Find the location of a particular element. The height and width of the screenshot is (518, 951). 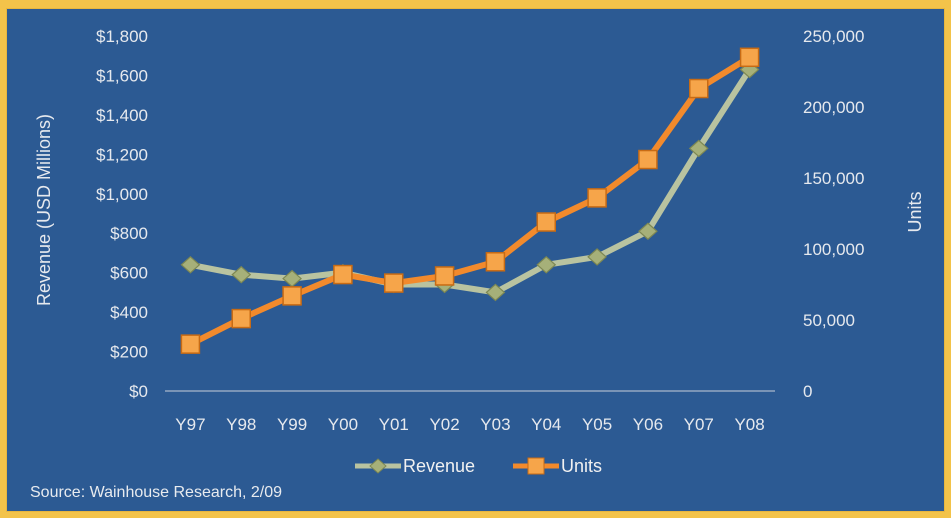

x-tick-label: Y04 is located at coordinates (546, 424).